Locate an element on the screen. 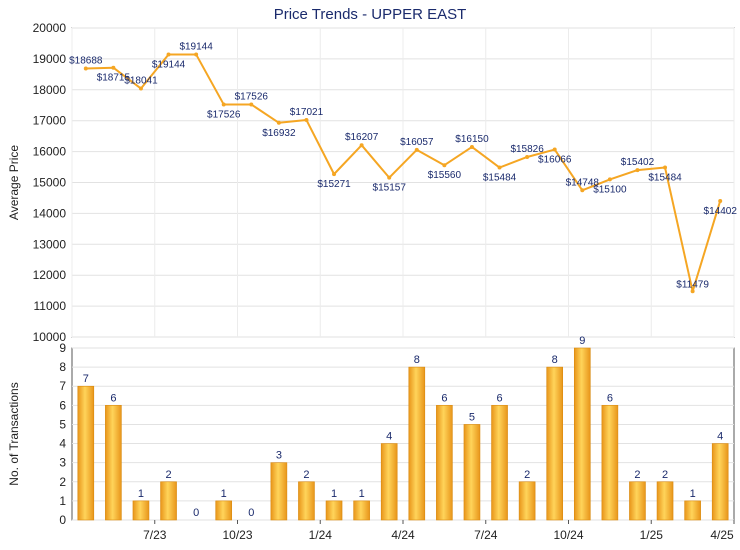  transactions-y-tick-label: 6 is located at coordinates (62, 405).